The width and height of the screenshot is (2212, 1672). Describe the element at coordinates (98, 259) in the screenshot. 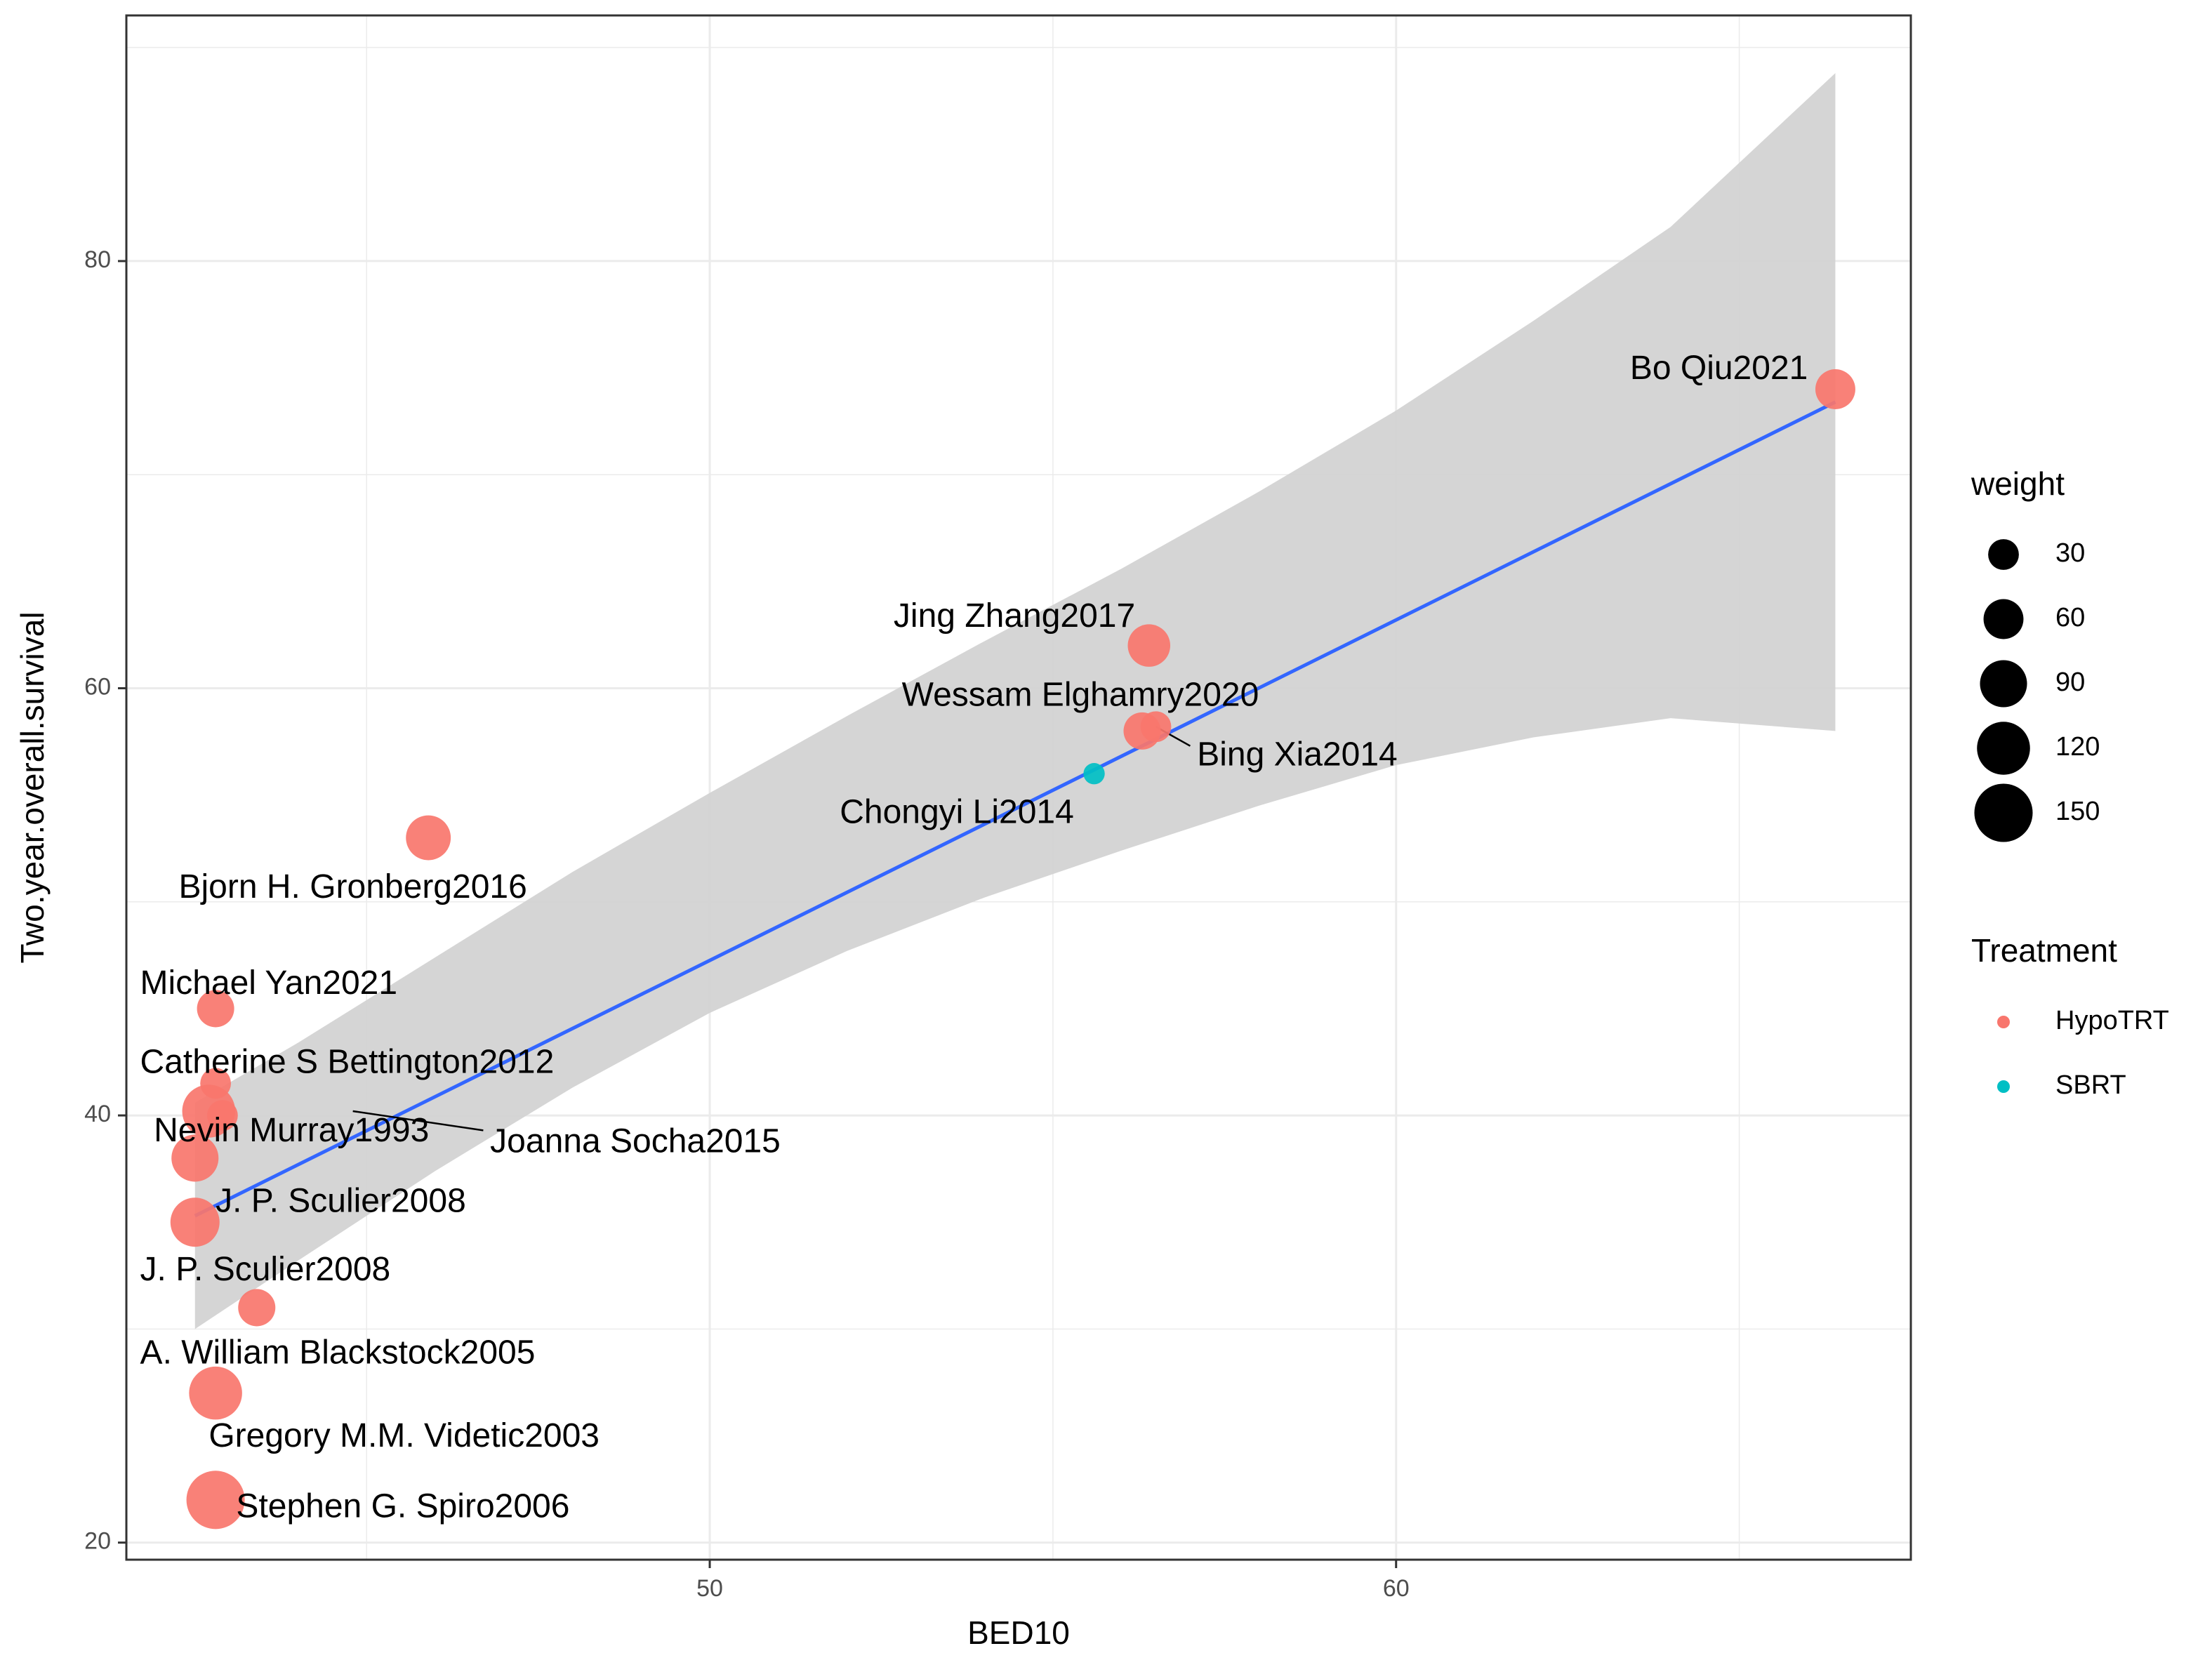

I see `y-tick-label: 80` at that location.